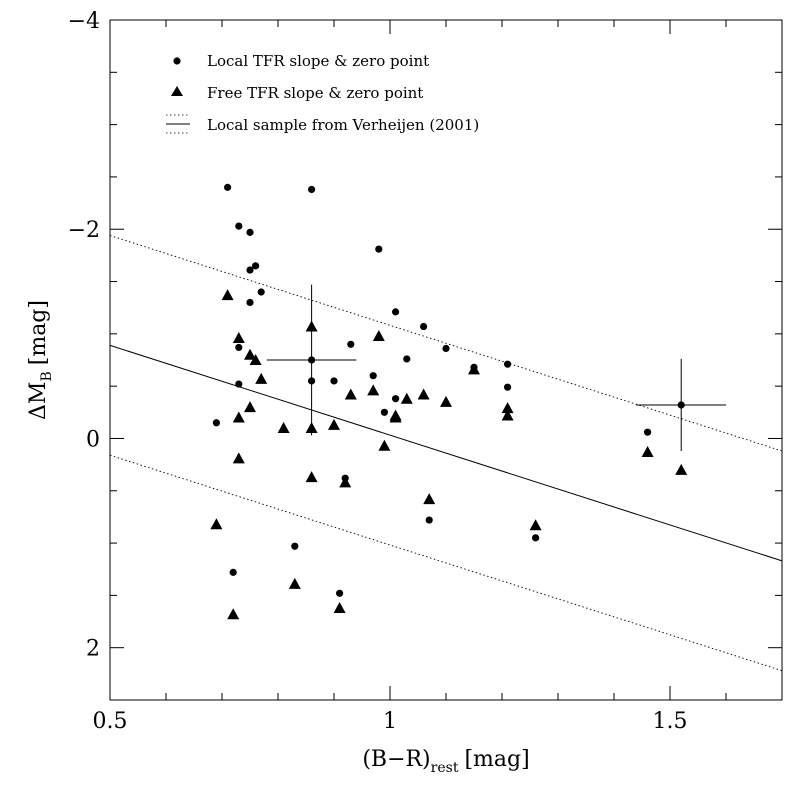  I want to click on legend-label-local: Local TFR slope & zero point, so click(318, 61).